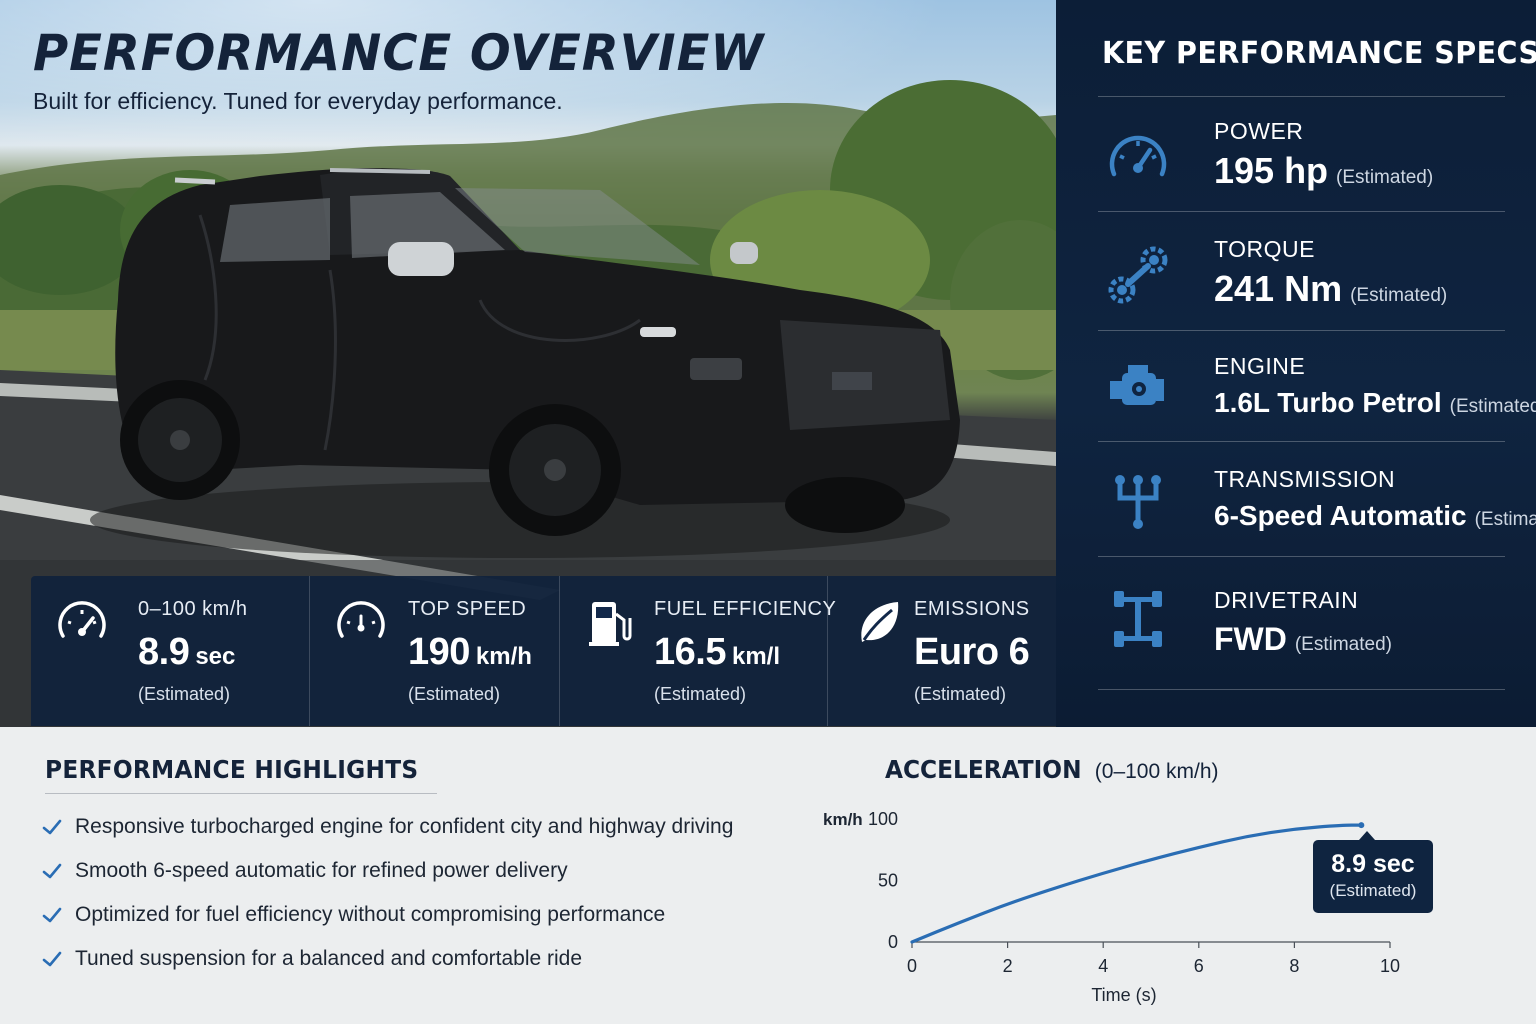  Describe the element at coordinates (1138, 502) in the screenshot. I see `gear-shift-icon` at that location.